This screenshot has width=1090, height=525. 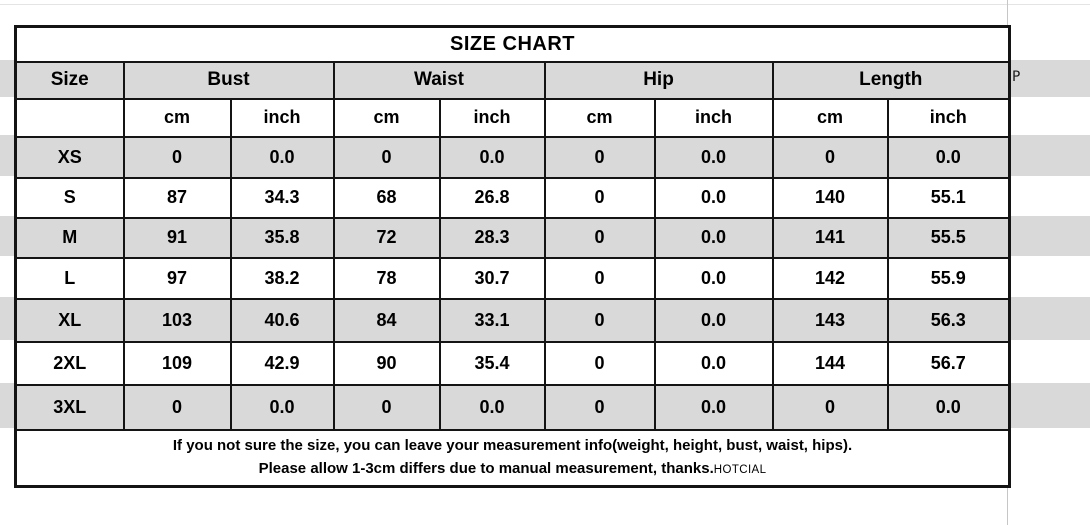 I want to click on size-label: S, so click(x=69, y=197).